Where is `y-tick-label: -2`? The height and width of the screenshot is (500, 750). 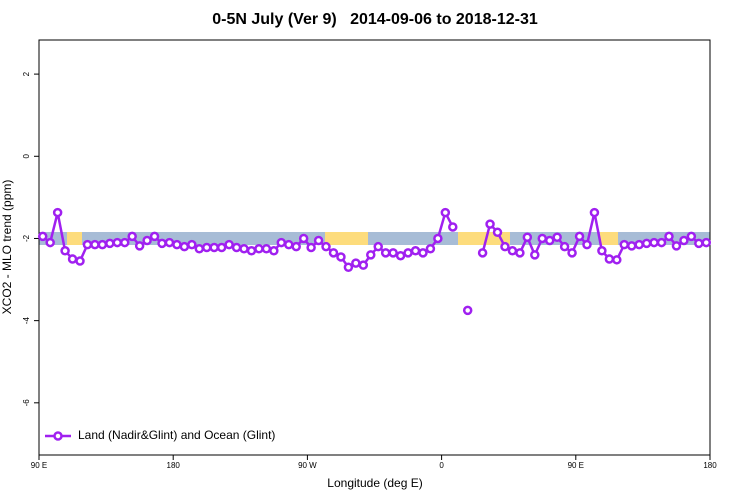
y-tick-label: -2 is located at coordinates (26, 238).